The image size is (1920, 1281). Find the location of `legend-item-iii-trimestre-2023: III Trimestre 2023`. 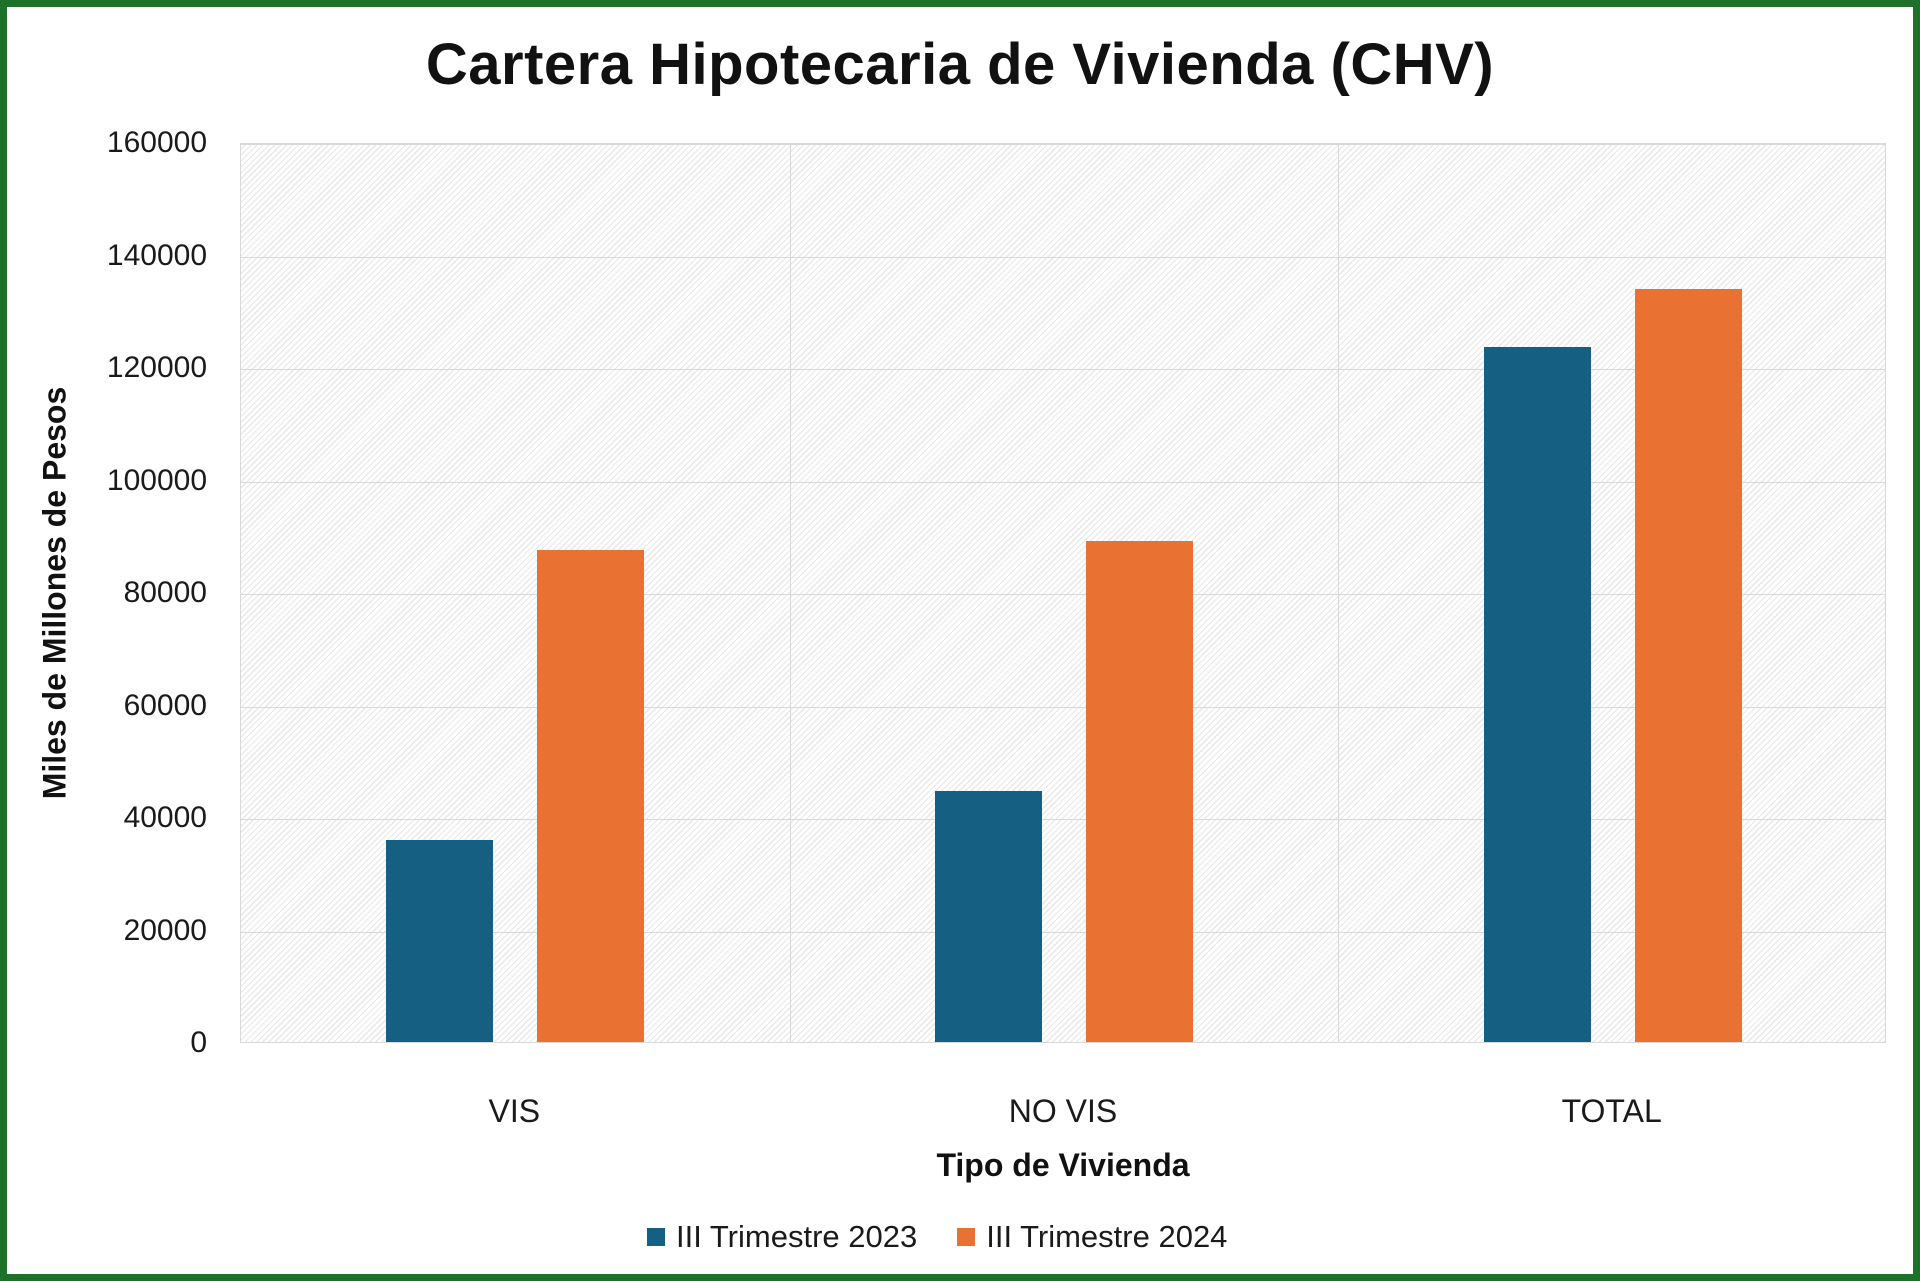

legend-item-iii-trimestre-2023: III Trimestre 2023 is located at coordinates (782, 1237).